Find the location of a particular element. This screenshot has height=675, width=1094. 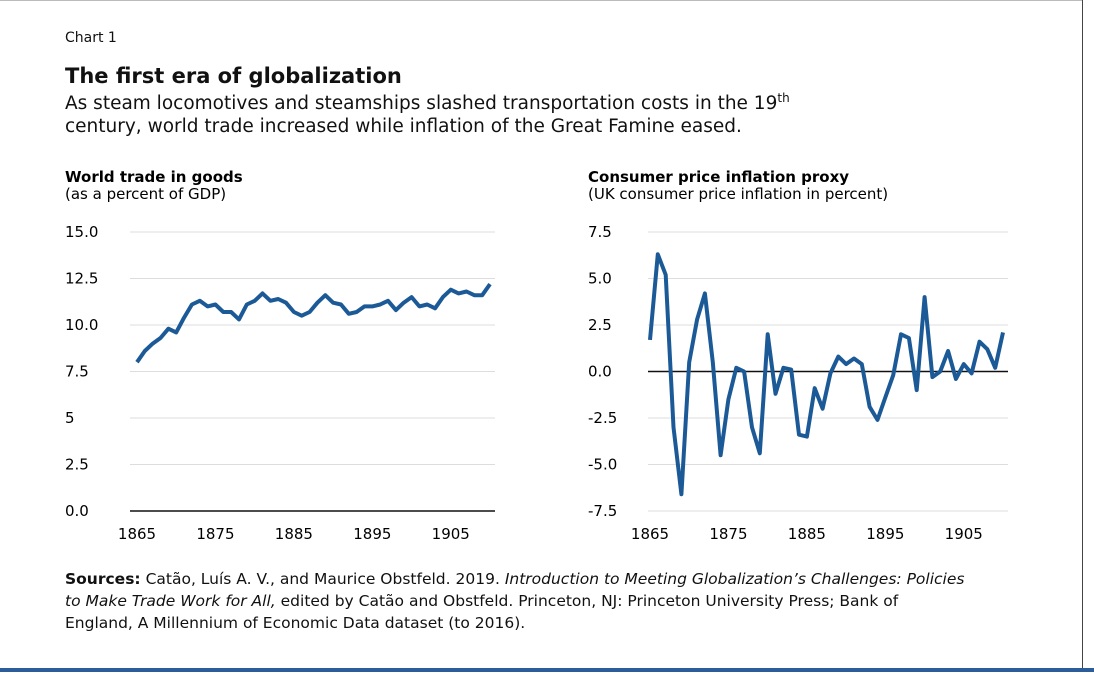

title: The first era of globalization is located at coordinates (233, 76).